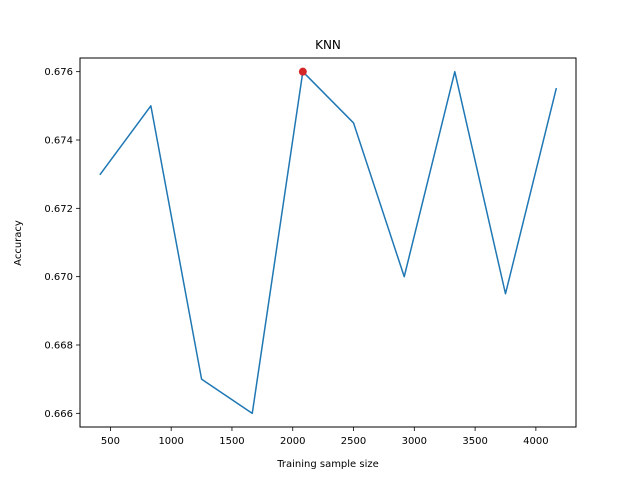 The width and height of the screenshot is (640, 480). What do you see at coordinates (327, 464) in the screenshot?
I see `x-axis-title: Training sample size` at bounding box center [327, 464].